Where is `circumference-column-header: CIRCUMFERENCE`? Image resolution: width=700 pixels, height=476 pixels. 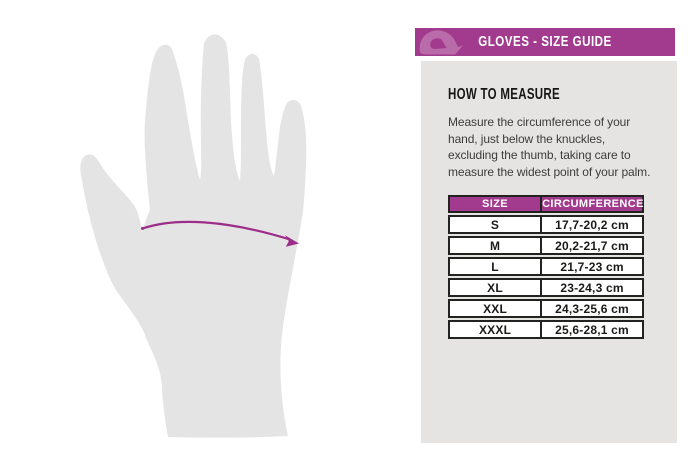 circumference-column-header: CIRCUMFERENCE is located at coordinates (593, 204).